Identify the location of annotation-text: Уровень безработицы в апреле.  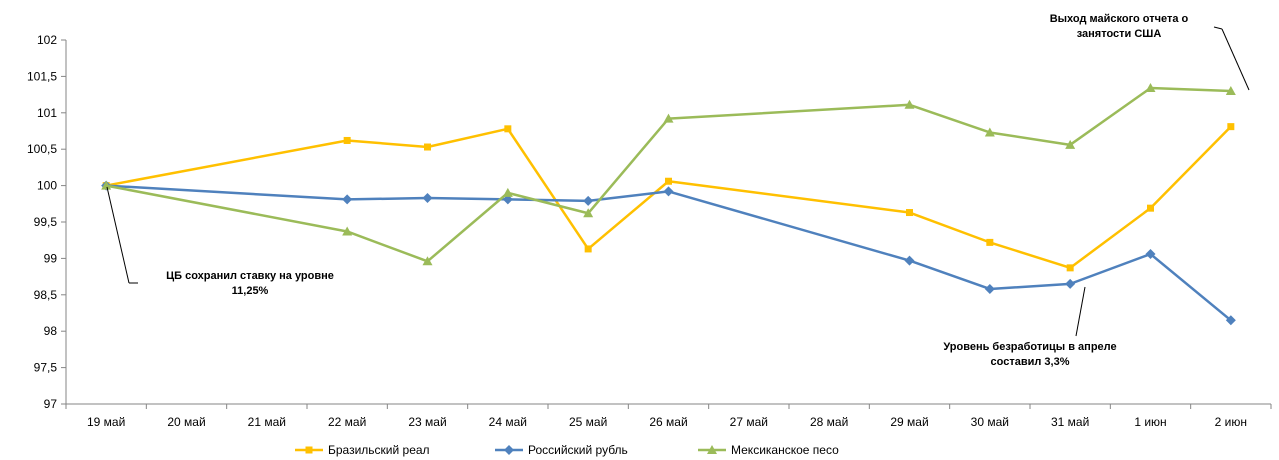
(1029, 347).